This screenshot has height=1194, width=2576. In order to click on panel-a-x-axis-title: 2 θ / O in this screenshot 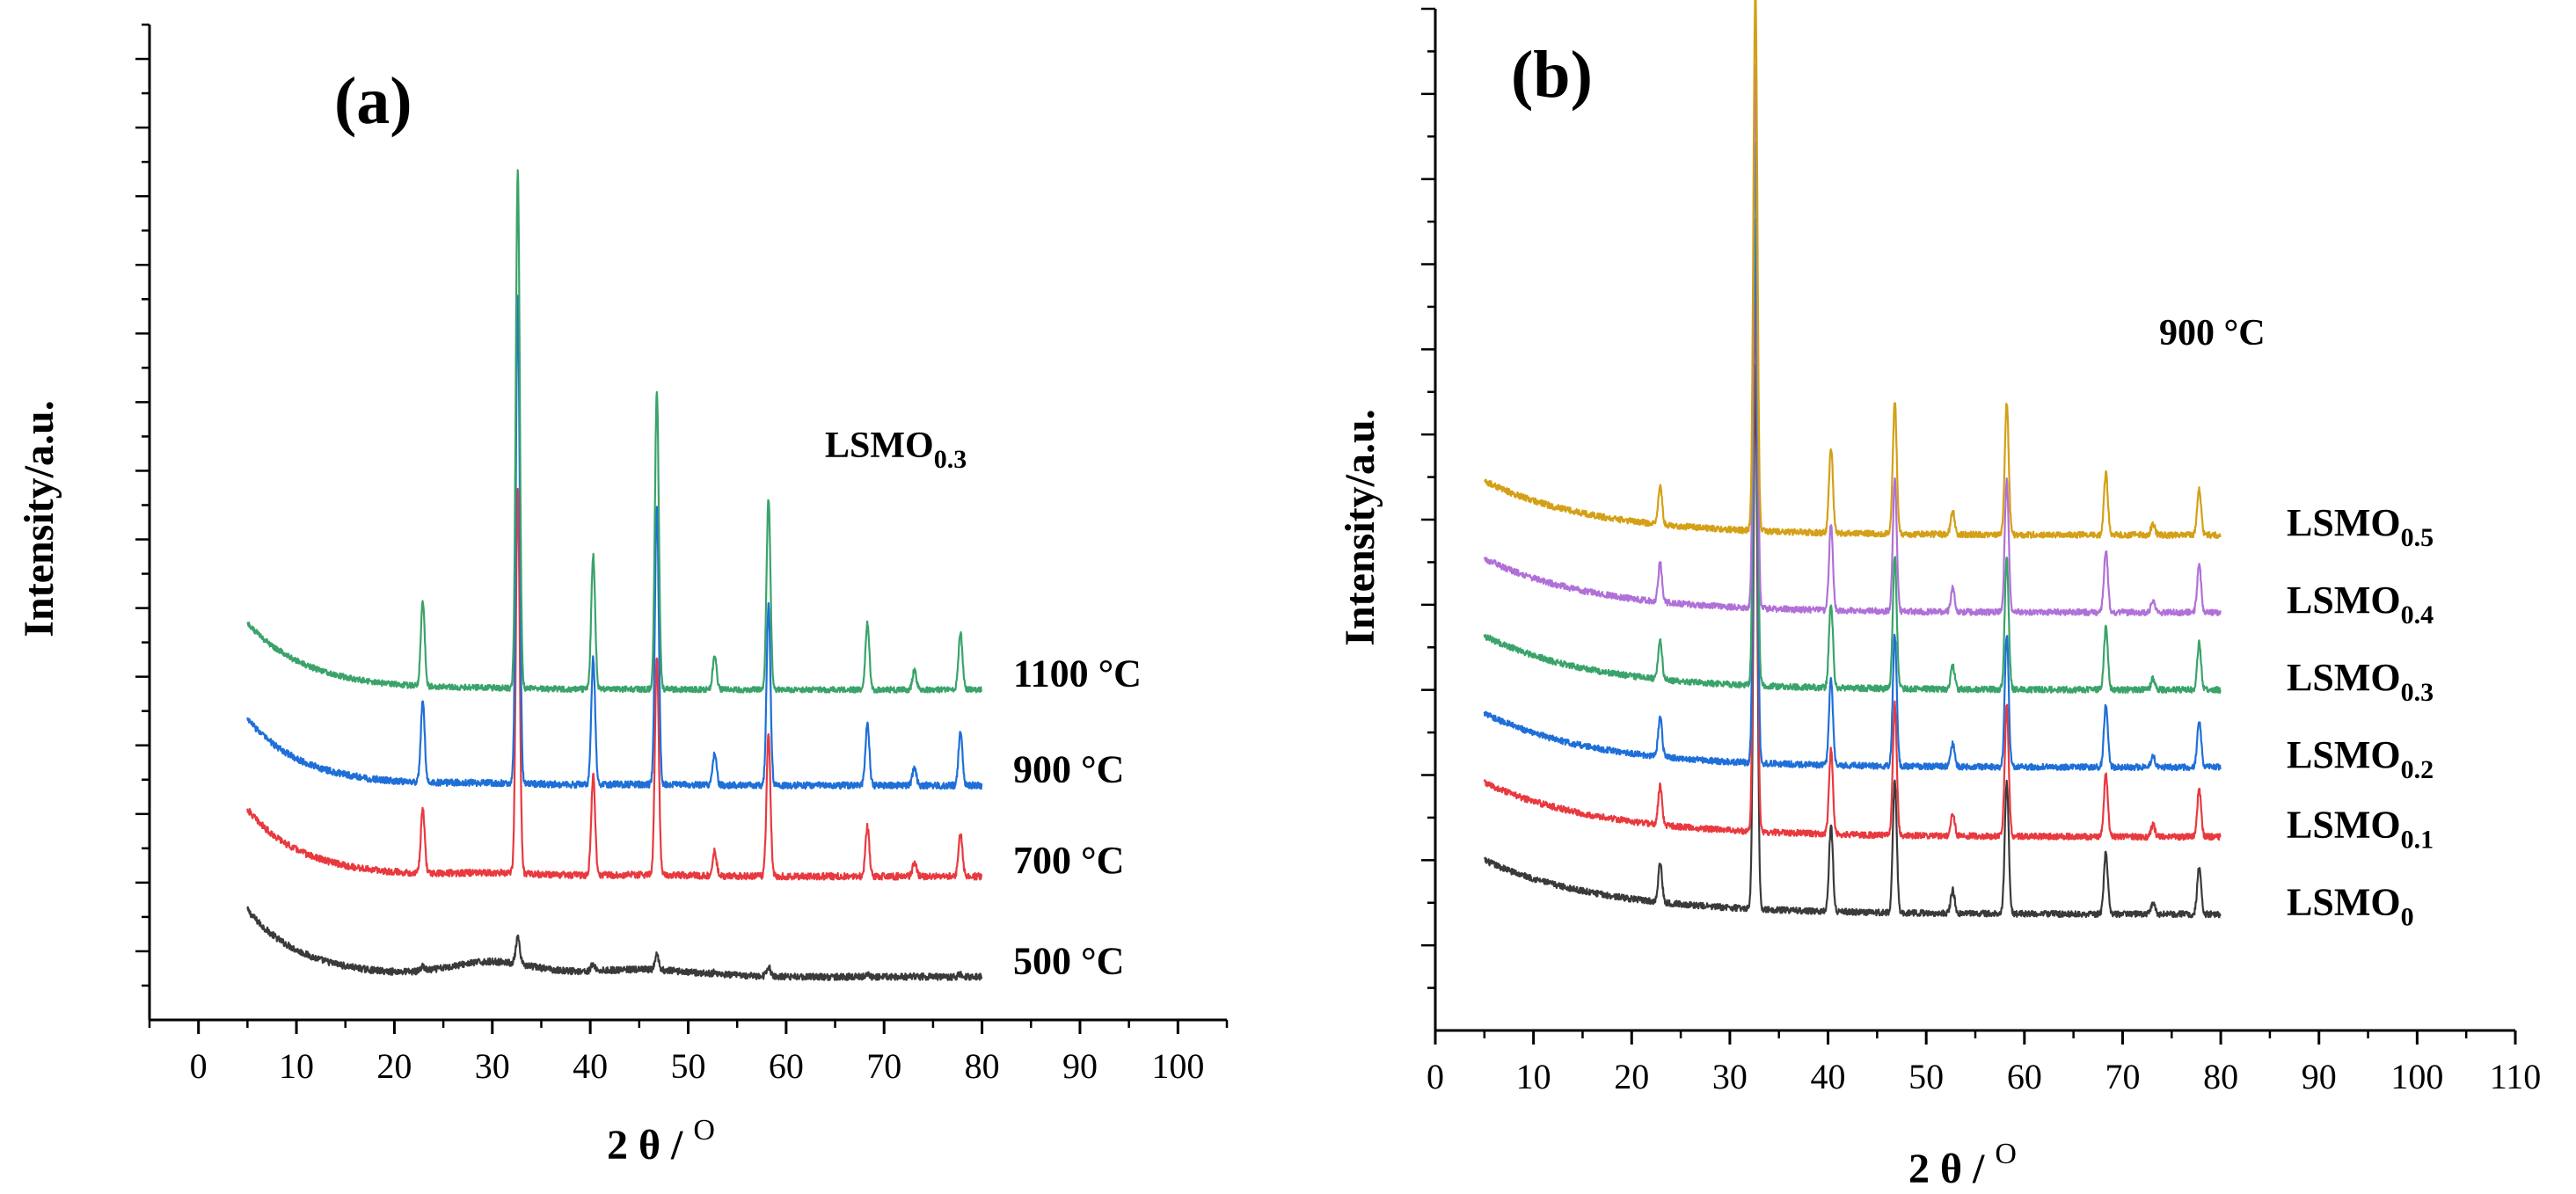, I will do `click(661, 1141)`.